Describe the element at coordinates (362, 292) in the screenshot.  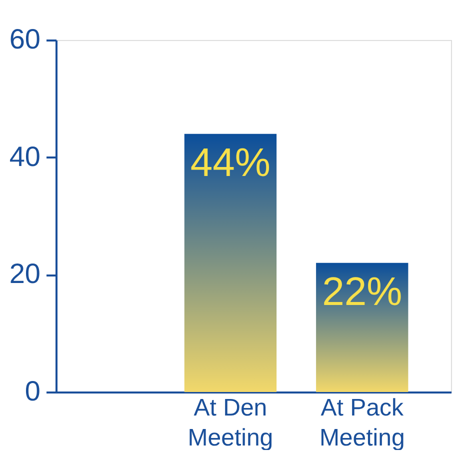
I see `data-label: 22%` at that location.